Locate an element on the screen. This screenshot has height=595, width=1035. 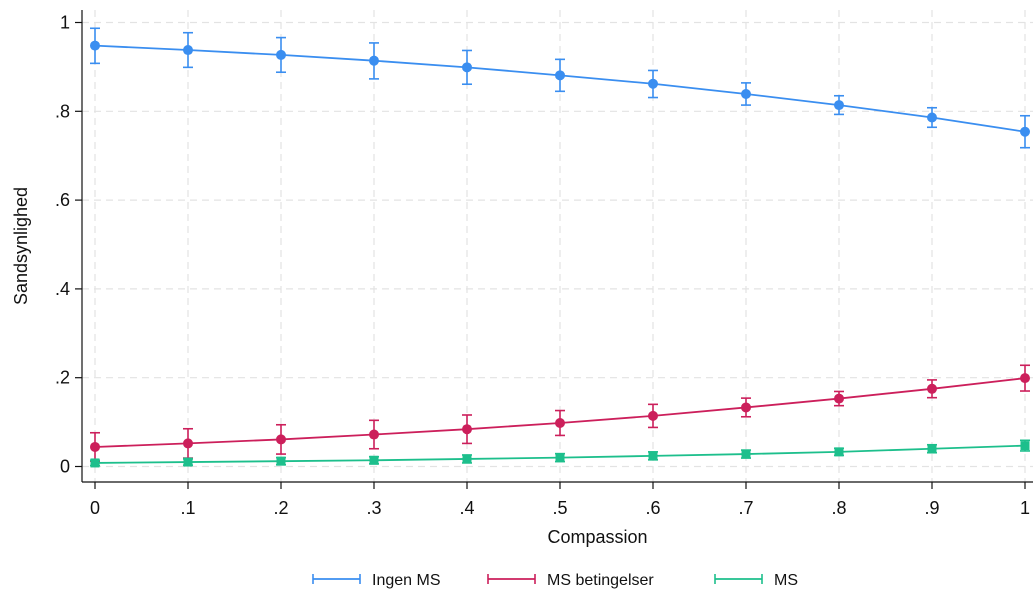
y-tick-label: .6 is located at coordinates (62, 200).